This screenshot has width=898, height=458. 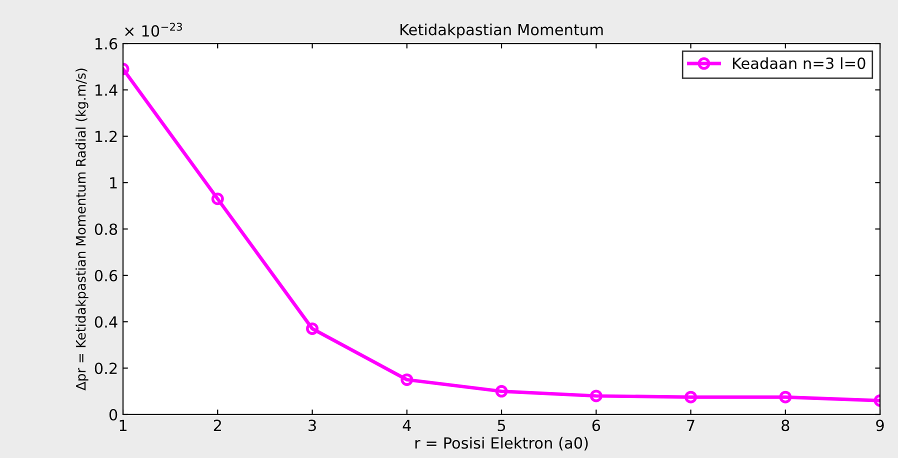 I want to click on y-tick-label: 0.4, so click(x=106, y=322).